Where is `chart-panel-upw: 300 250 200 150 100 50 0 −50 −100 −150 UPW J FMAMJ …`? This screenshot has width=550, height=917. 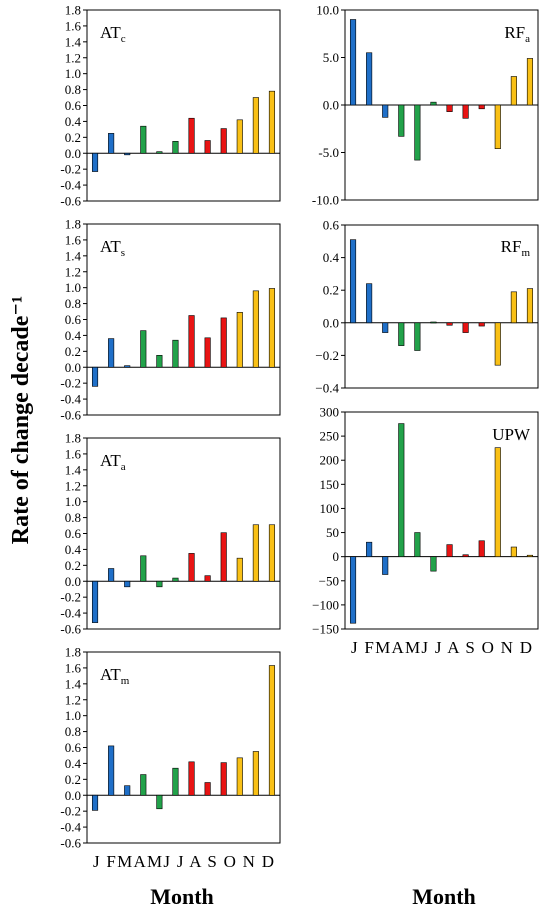 chart-panel-upw: 300 250 200 150 100 50 0 −50 −100 −150 UPW J FMAMJ … is located at coordinates (425, 531).